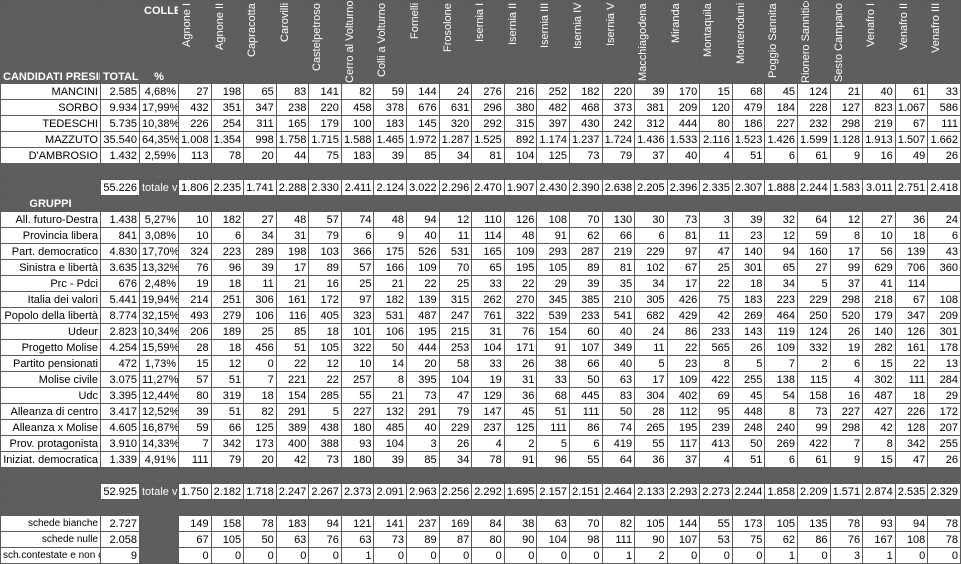 The width and height of the screenshot is (961, 564). Describe the element at coordinates (781, 363) in the screenshot. I see `value-cell: 7` at that location.